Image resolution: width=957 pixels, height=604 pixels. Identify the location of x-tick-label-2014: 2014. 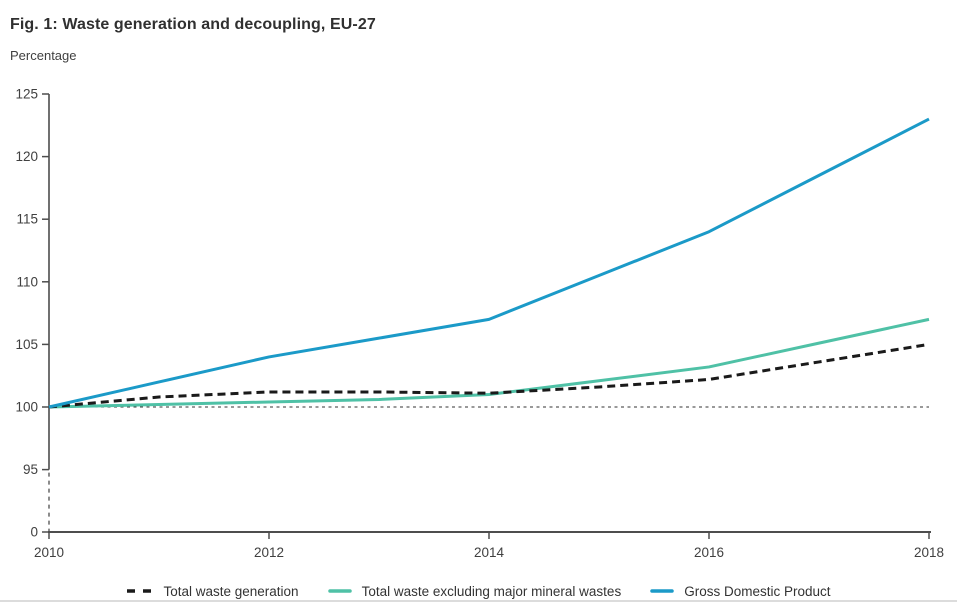
(489, 552).